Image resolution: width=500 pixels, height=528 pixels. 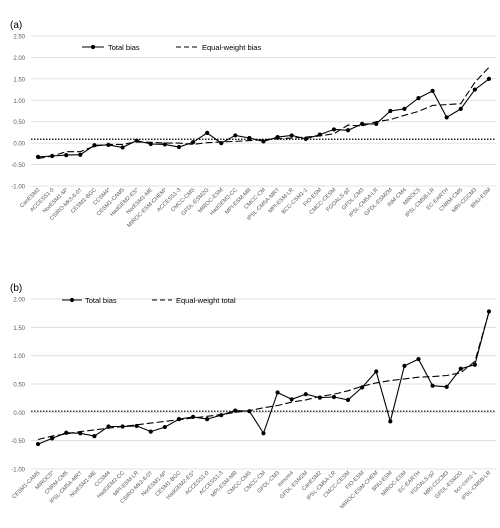 I want to click on legend-label-equal-weight: Equal-weight bias, so click(x=231, y=47).